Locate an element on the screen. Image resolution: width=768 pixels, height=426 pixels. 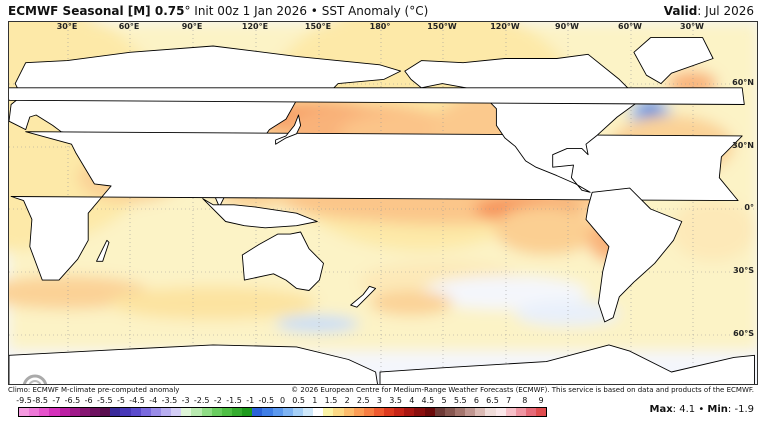
landmass-indonesia is located at coordinates (260, 213).